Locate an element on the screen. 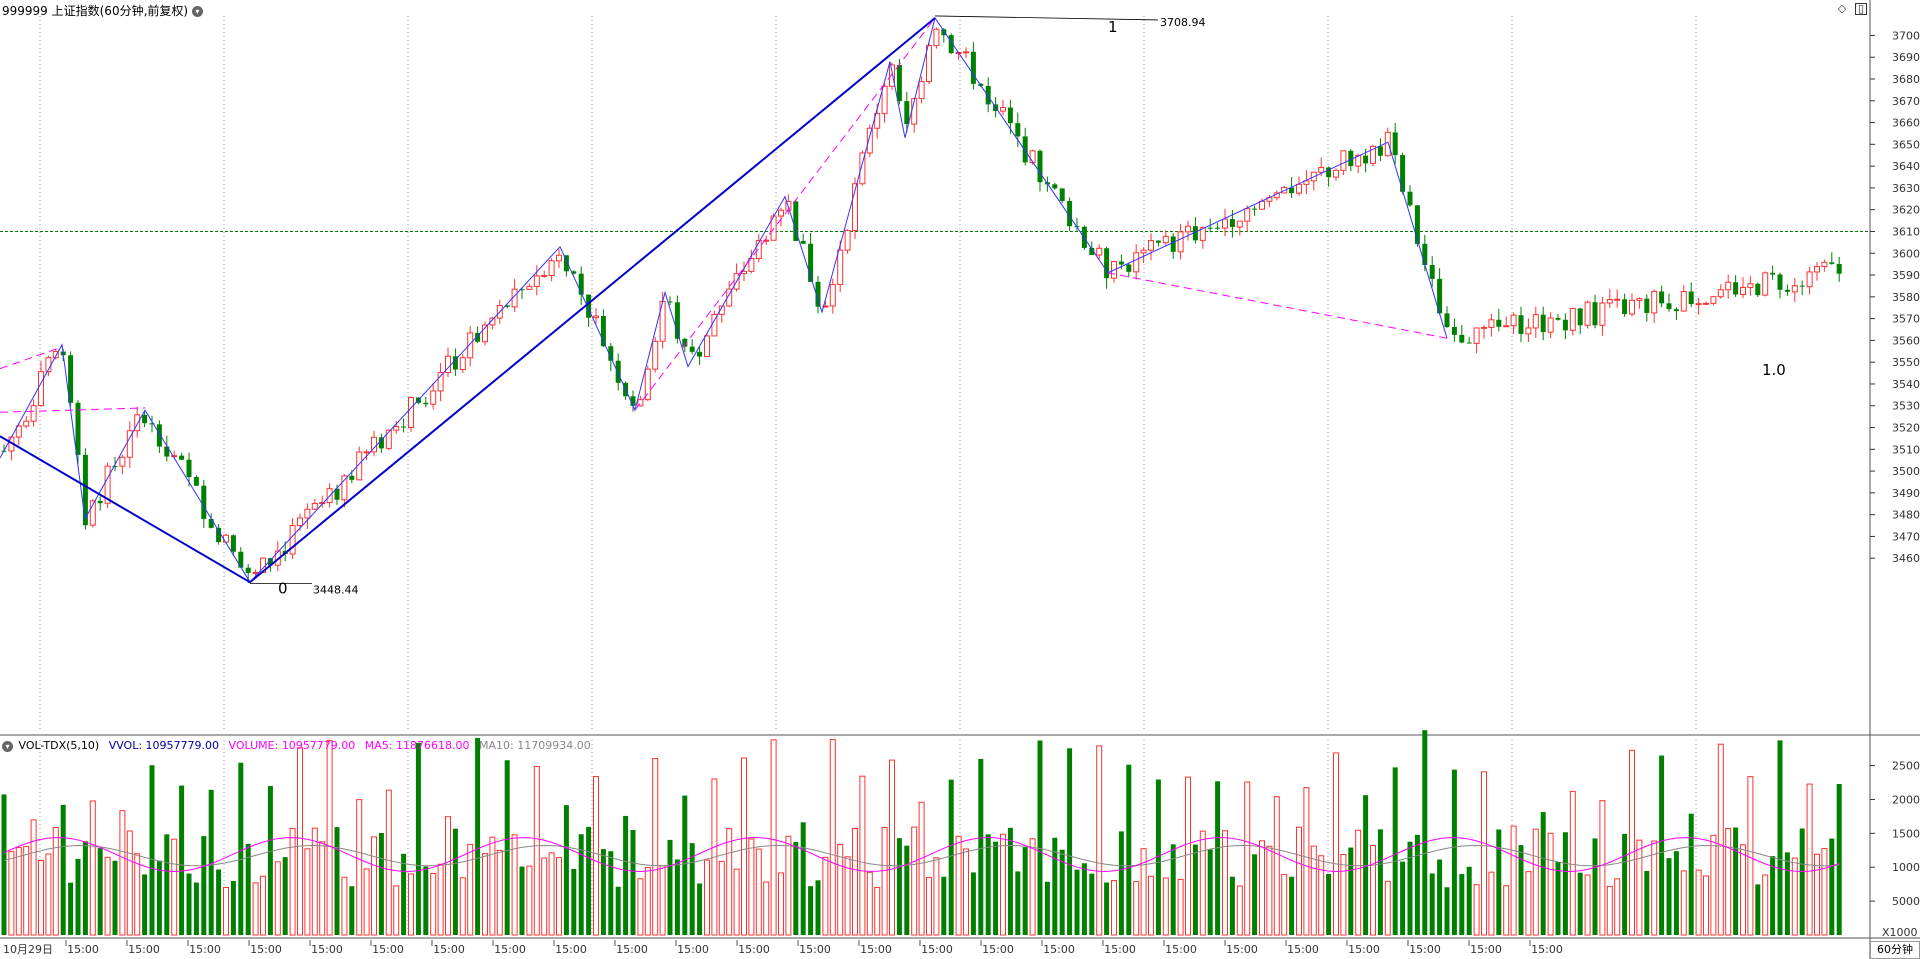 The image size is (1920, 959). period-button: 60分钟 is located at coordinates (1895, 950).